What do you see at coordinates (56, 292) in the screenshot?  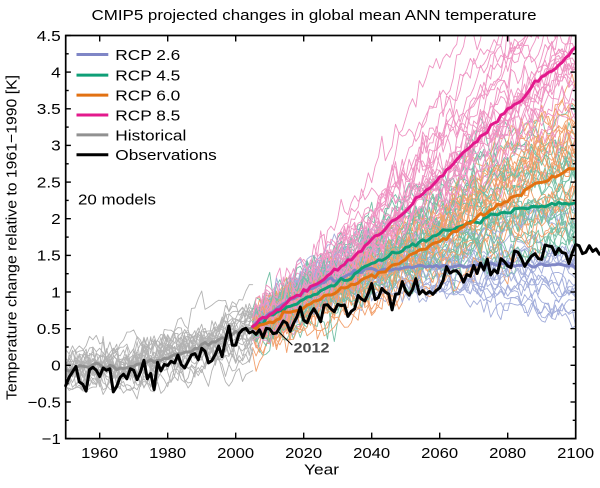 I see `svg-text: 1` at bounding box center [56, 292].